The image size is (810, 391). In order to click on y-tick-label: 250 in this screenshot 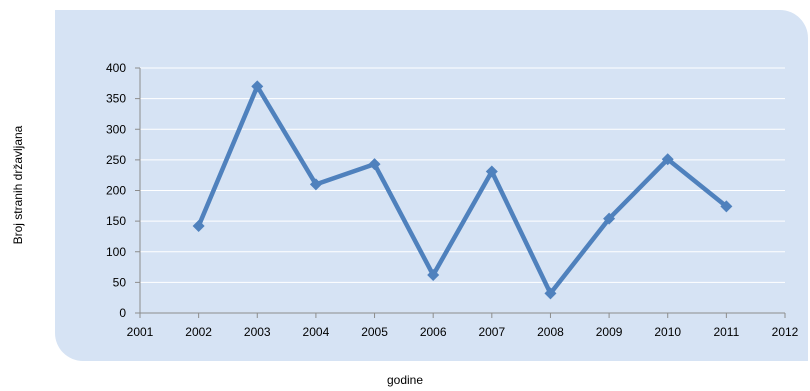, I will do `click(116, 160)`.